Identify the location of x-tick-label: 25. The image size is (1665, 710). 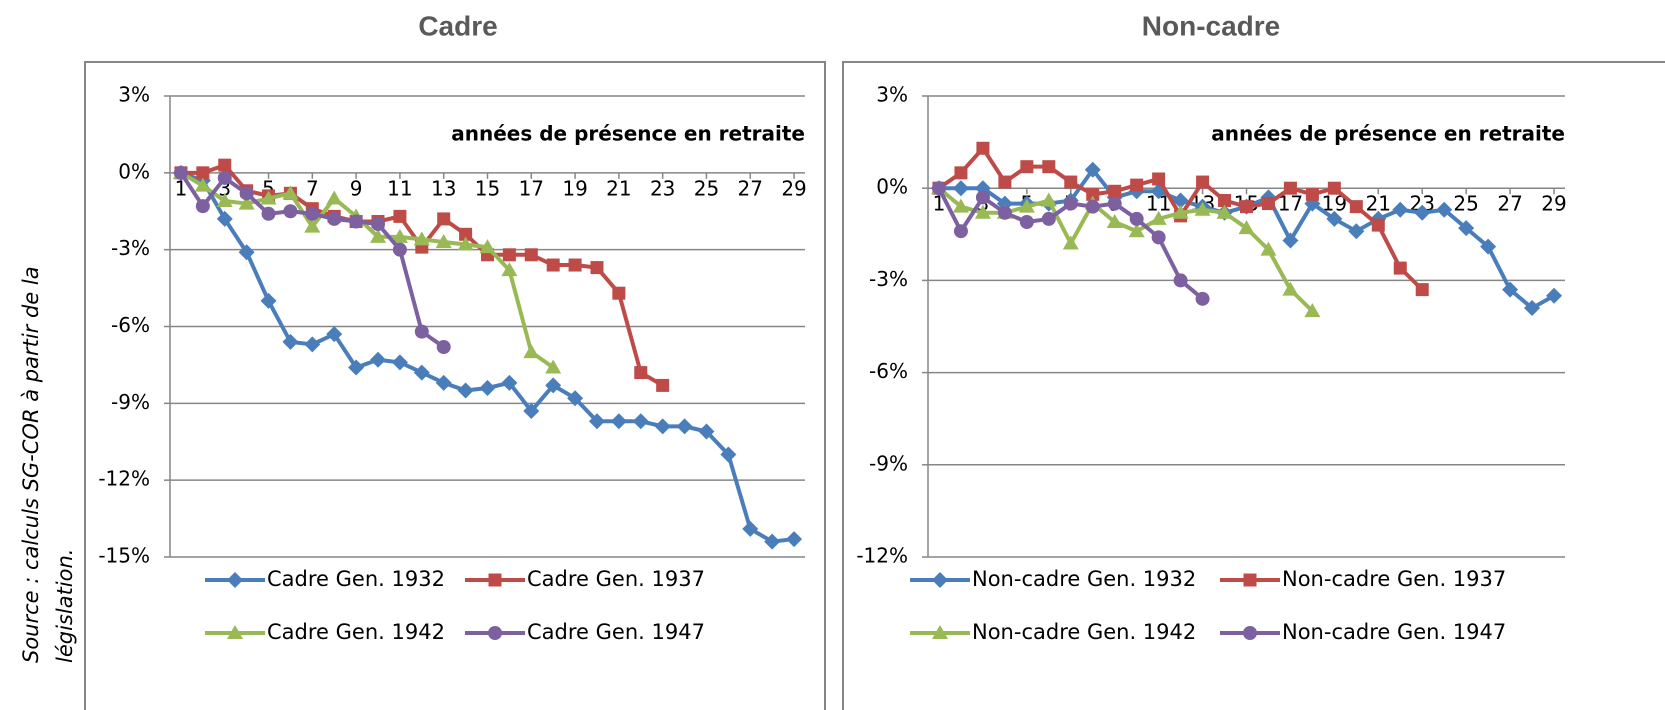
(1465, 204).